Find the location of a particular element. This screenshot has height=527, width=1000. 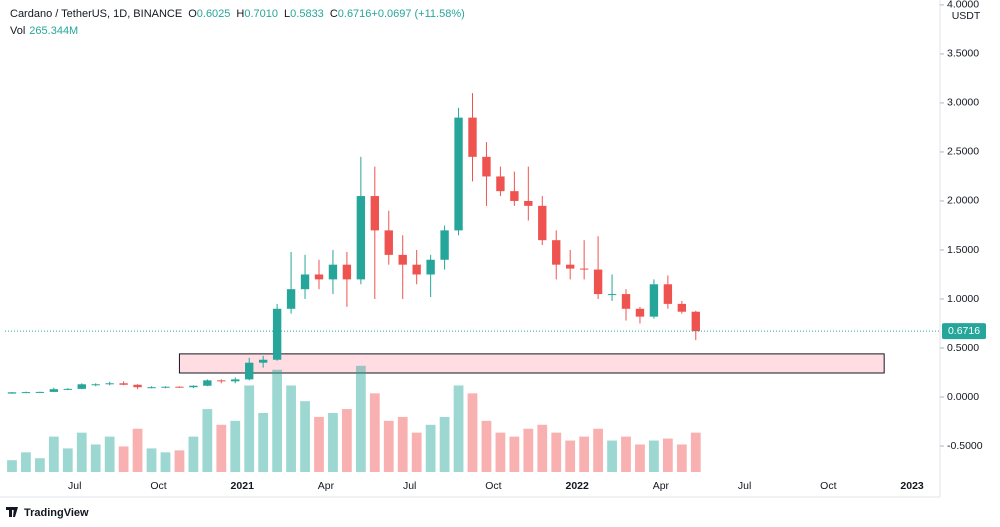

volume-legend: Vol 265.344M is located at coordinates (44, 31).